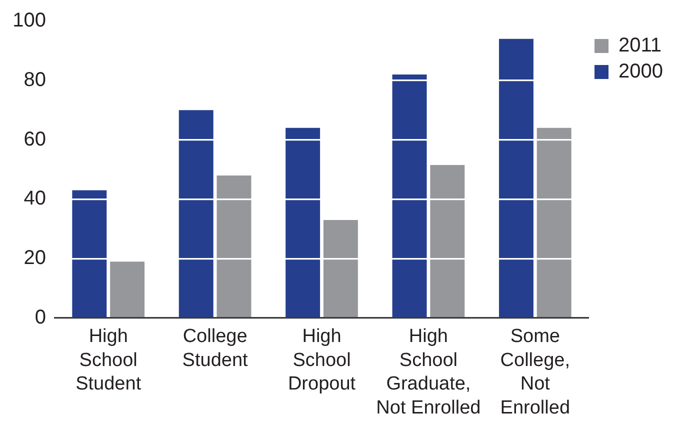 The width and height of the screenshot is (673, 429). I want to click on y-tick-label: 100, so click(29, 21).